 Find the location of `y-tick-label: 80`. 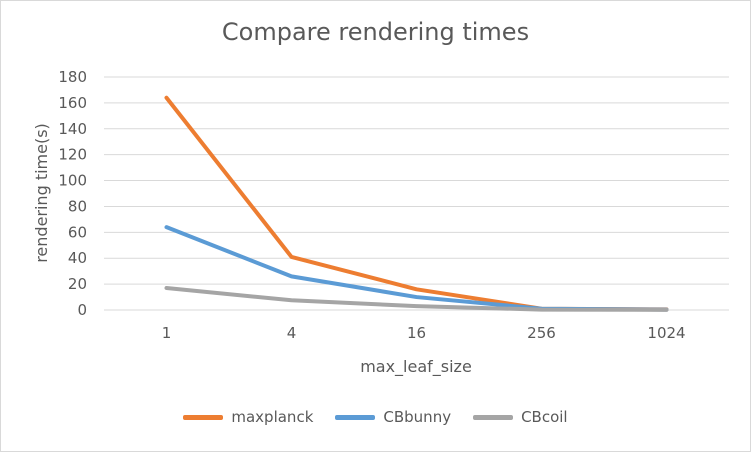

y-tick-label: 80 is located at coordinates (77, 206).